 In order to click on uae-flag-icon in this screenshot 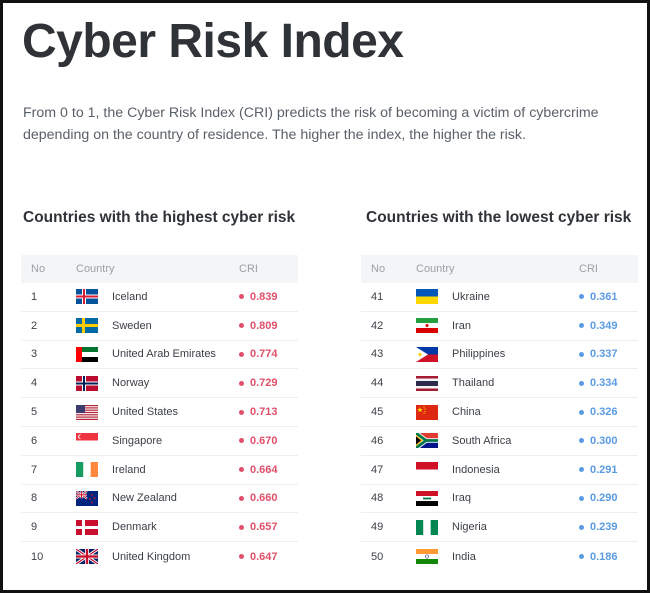, I will do `click(87, 354)`.